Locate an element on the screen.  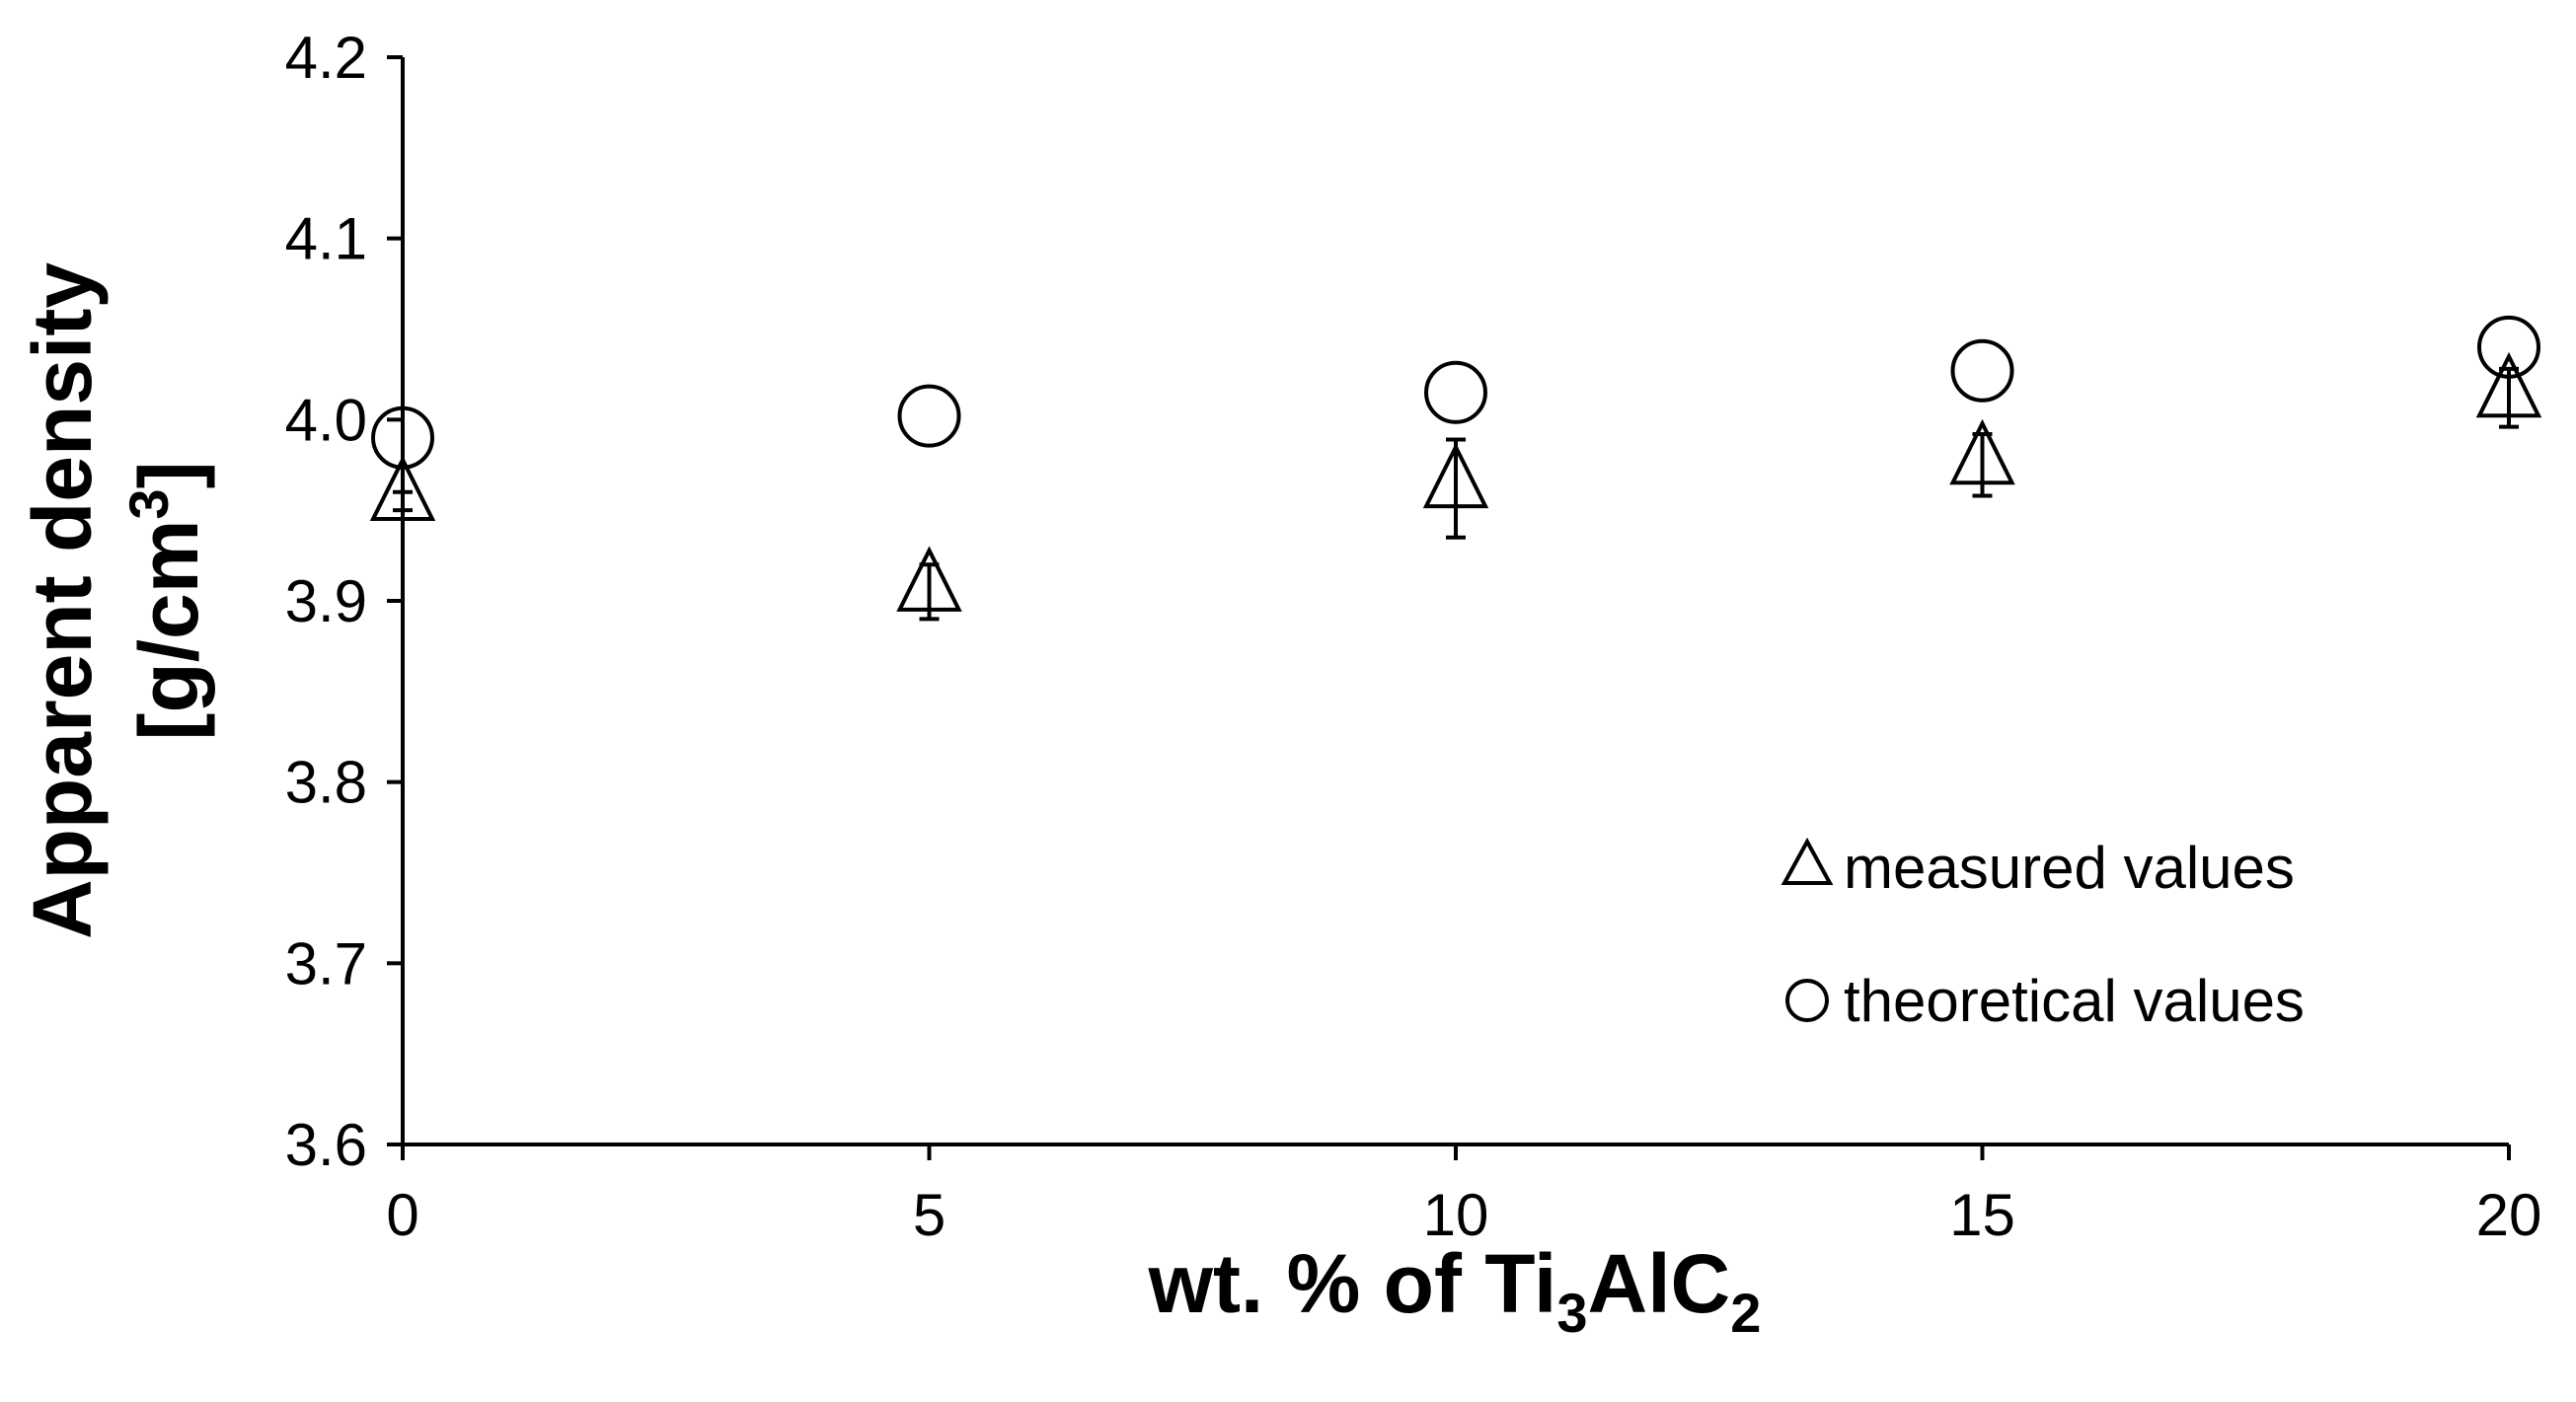
y-axis-title-line1: Apparent density is located at coordinates (63, 600).